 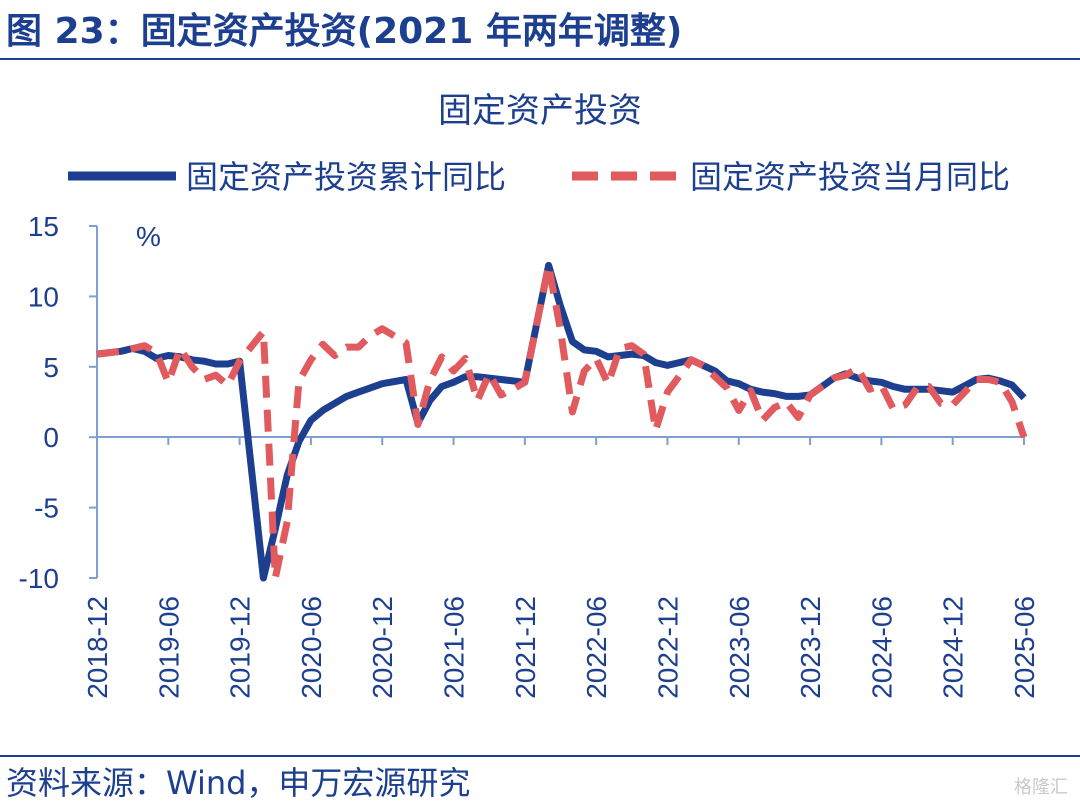 What do you see at coordinates (344, 31) in the screenshot?
I see `figure-title: 图 23：固定资产投资(2021 年两年调整)` at bounding box center [344, 31].